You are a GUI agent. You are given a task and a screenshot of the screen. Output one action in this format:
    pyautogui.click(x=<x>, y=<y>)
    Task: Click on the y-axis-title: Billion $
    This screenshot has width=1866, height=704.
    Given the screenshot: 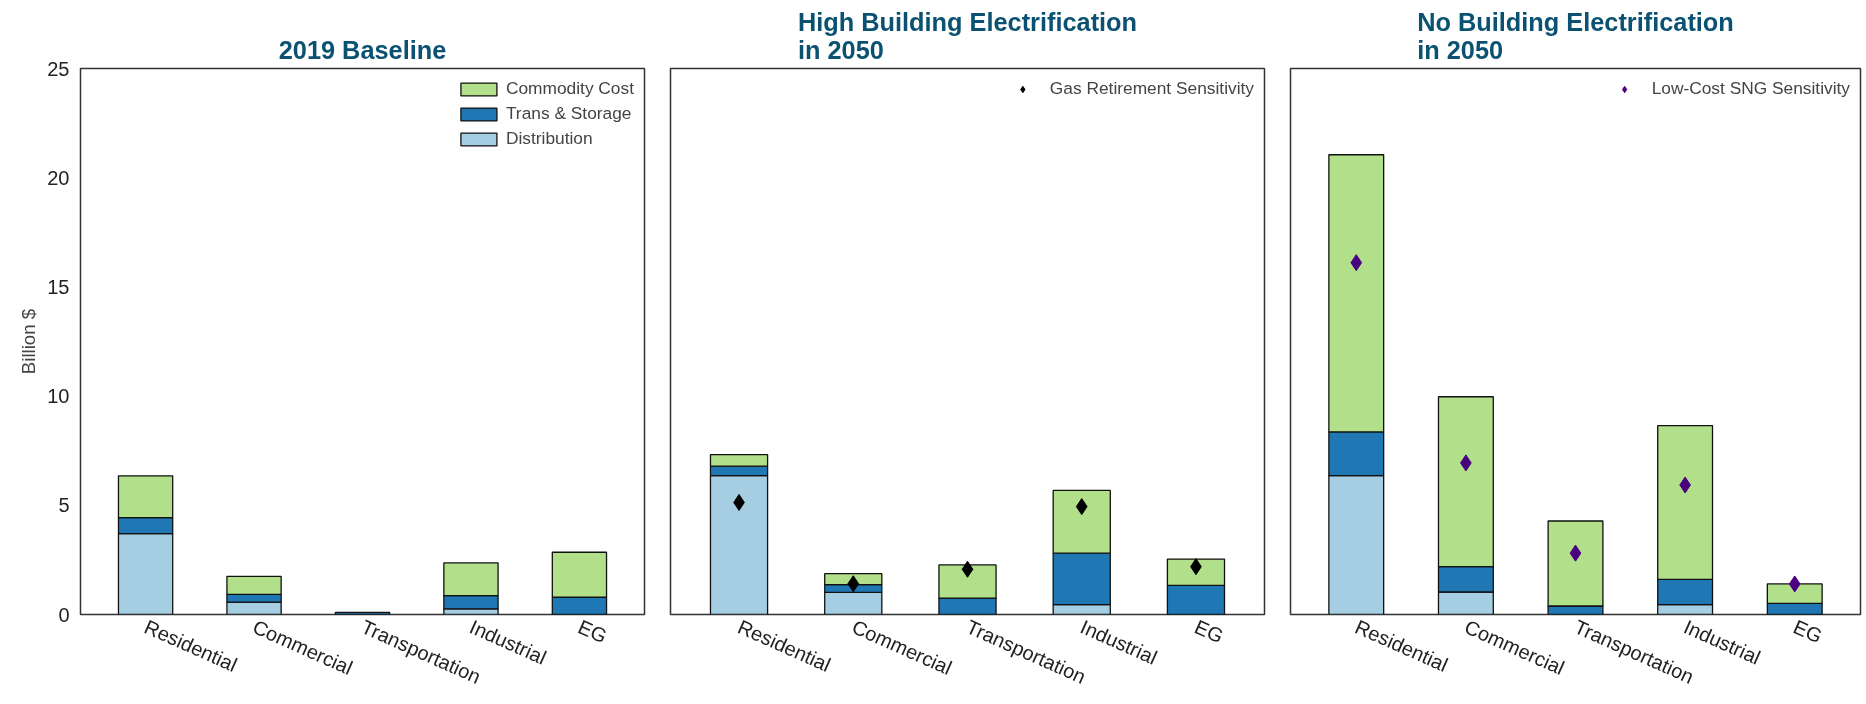 What is the action you would take?
    pyautogui.click(x=29, y=341)
    